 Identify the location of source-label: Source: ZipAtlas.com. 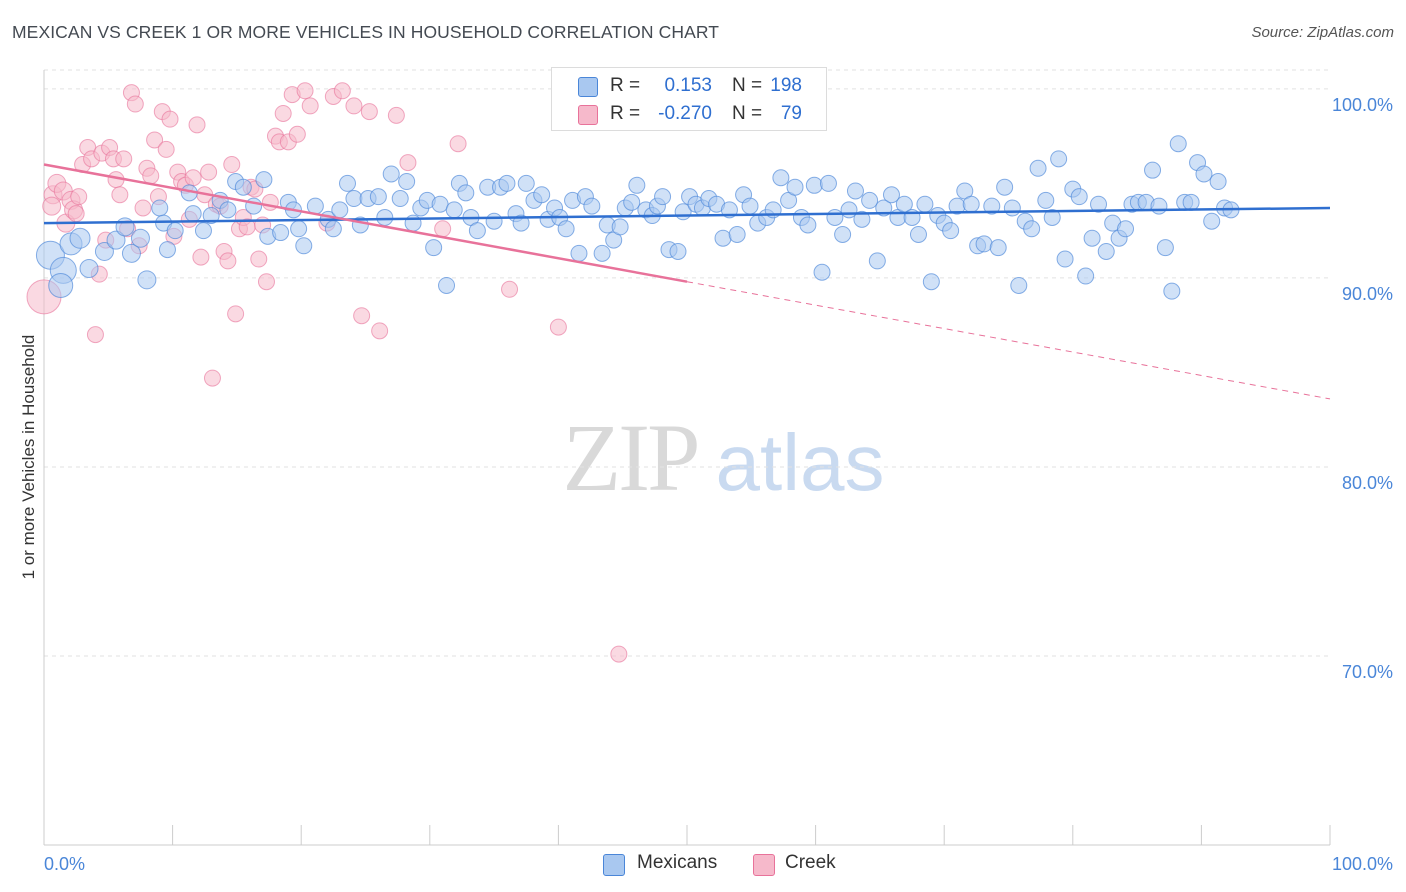
(1322, 32).